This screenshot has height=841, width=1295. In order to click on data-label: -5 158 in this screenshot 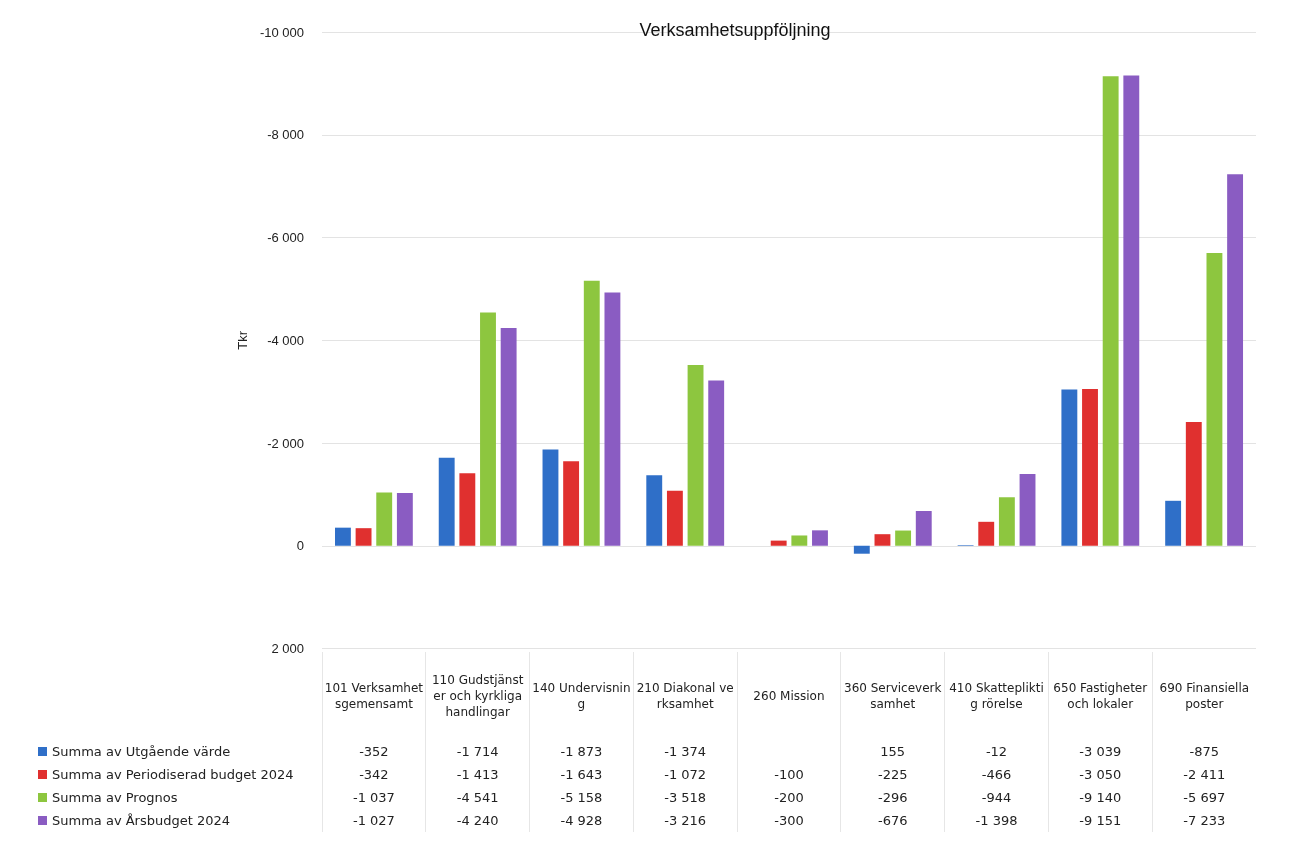, I will do `click(581, 797)`.